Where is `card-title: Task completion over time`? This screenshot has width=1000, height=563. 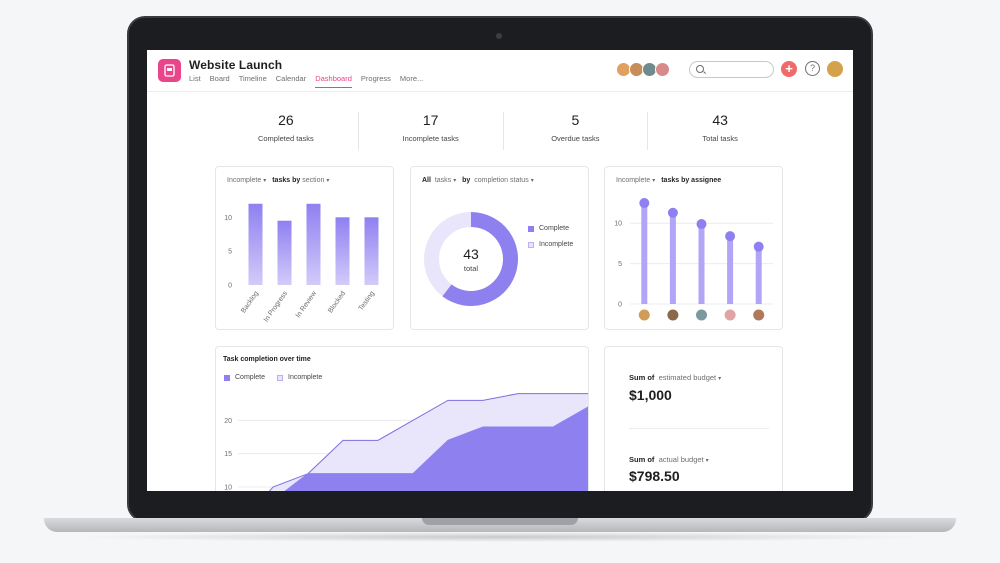 card-title: Task completion over time is located at coordinates (267, 359).